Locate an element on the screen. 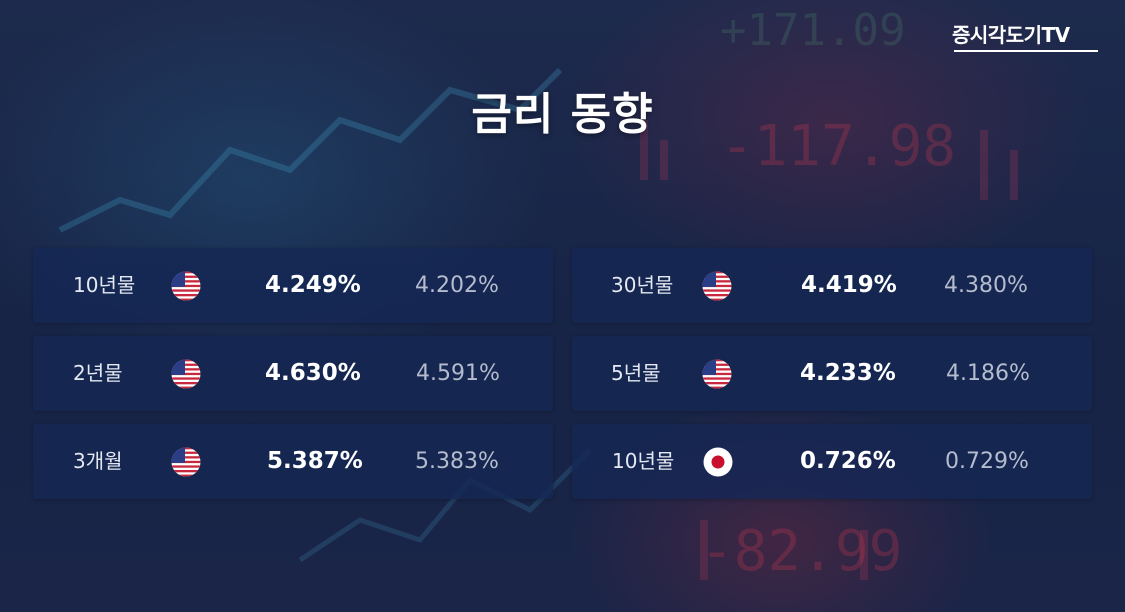 The width and height of the screenshot is (1125, 612). previous-rate: 4.380% is located at coordinates (986, 285).